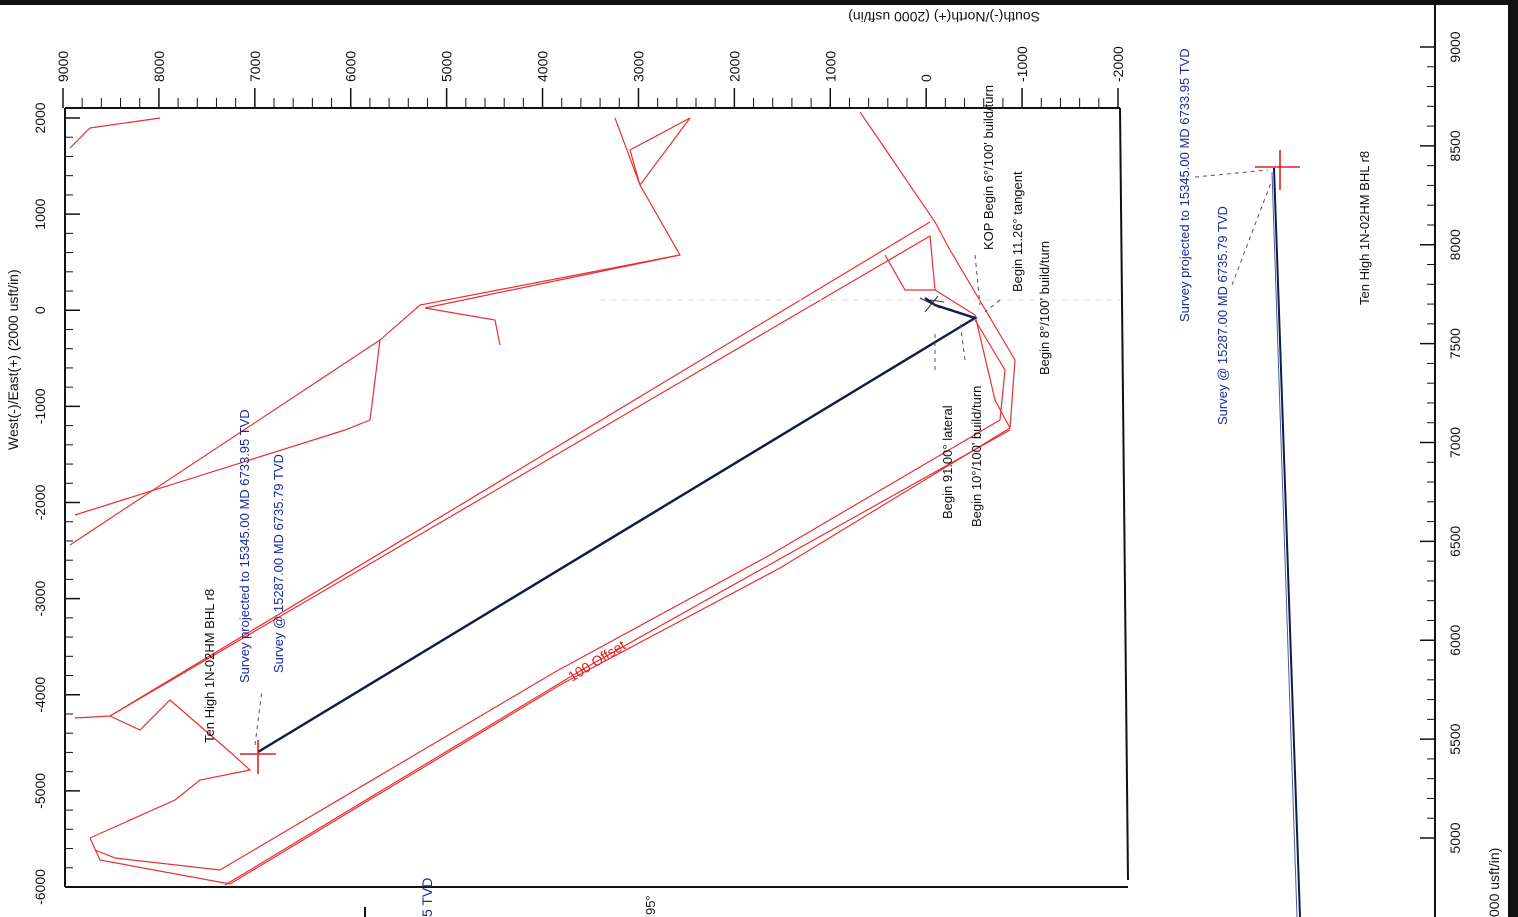  Describe the element at coordinates (1277, 170) in the screenshot. I see `section-bhl-crosshair` at that location.